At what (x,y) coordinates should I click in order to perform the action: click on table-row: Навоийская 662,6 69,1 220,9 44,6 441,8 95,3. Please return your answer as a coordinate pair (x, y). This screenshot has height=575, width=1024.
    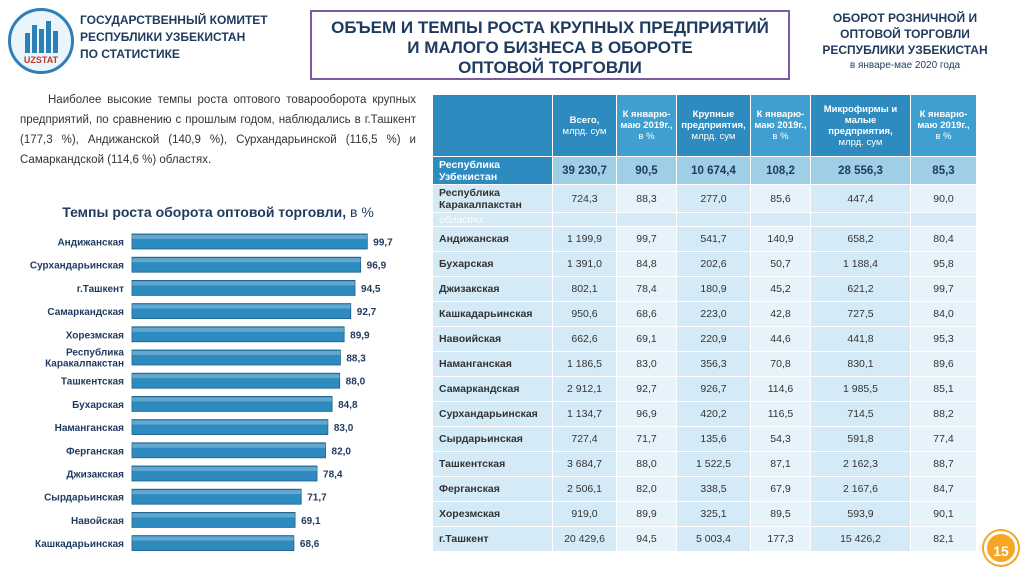
    Looking at the image, I should click on (704, 339).